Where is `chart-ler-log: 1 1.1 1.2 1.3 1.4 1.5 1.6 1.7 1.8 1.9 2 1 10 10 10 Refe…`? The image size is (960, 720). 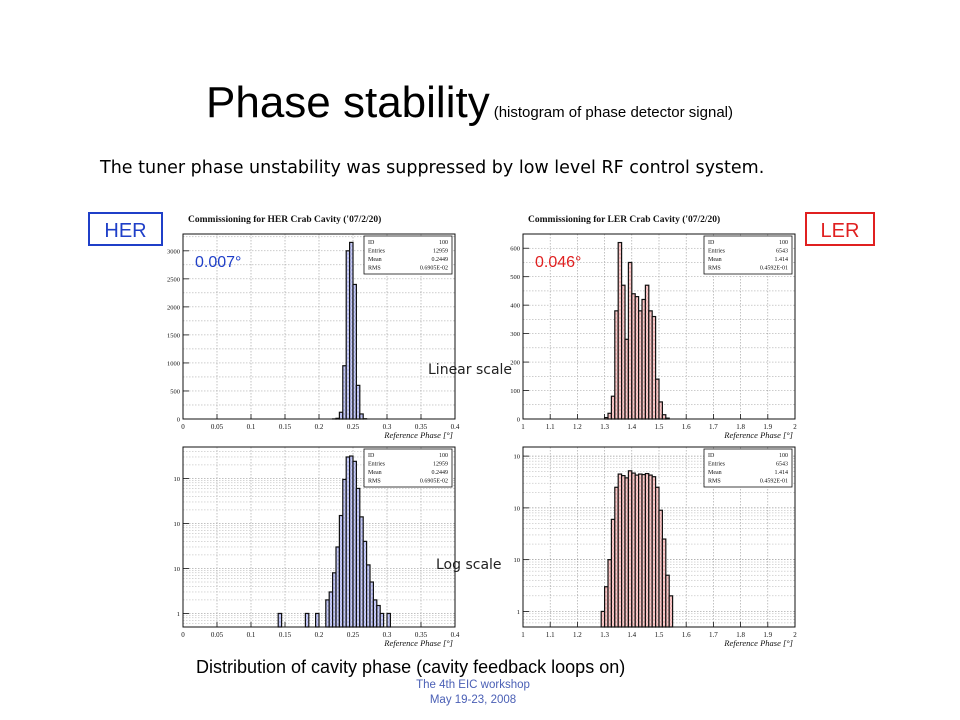 chart-ler-log: 1 1.1 1.2 1.3 1.4 1.5 1.6 1.7 1.8 1.9 2 1 10 10 10 Refe… is located at coordinates (655, 547).